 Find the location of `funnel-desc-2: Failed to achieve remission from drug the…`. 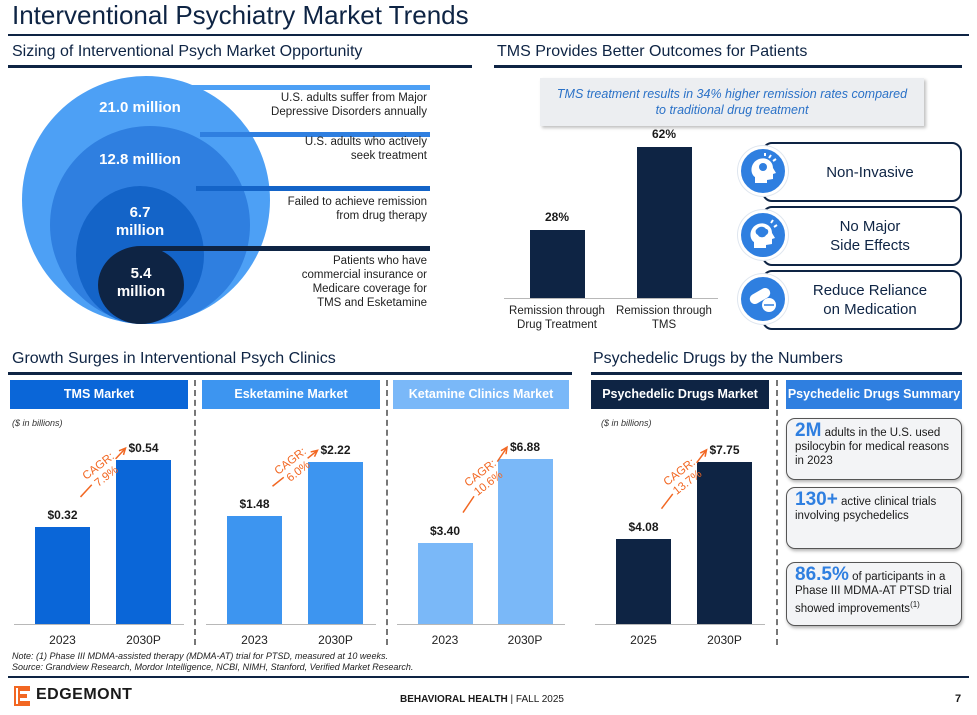

funnel-desc-2: Failed to achieve remission from drug the… is located at coordinates (357, 209).